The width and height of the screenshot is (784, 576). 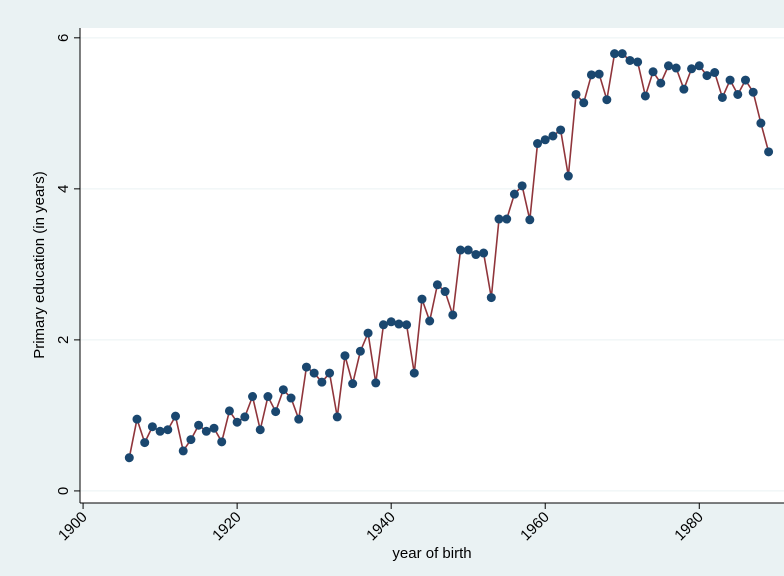 I want to click on y-tick-label: 6, so click(x=63, y=38).